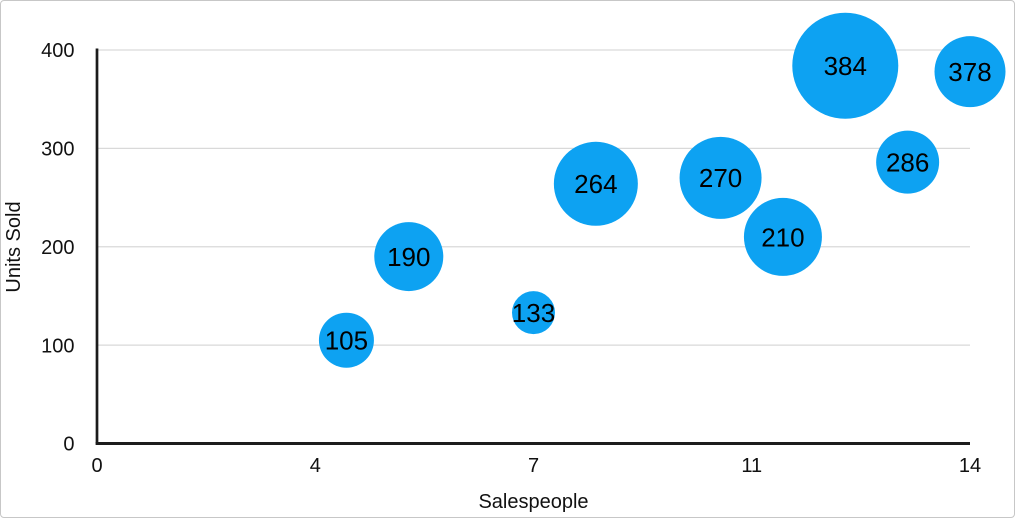 The image size is (1015, 518). I want to click on bubble-label-105: 105, so click(346, 341).